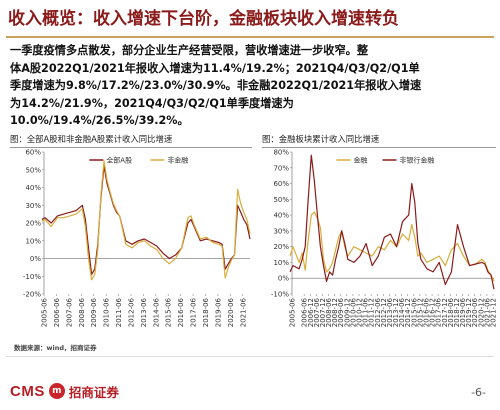 Image resolution: width=500 pixels, height=410 pixels. What do you see at coordinates (93, 392) in the screenshot?
I see `logo-text-cn: 招商证券` at bounding box center [93, 392].